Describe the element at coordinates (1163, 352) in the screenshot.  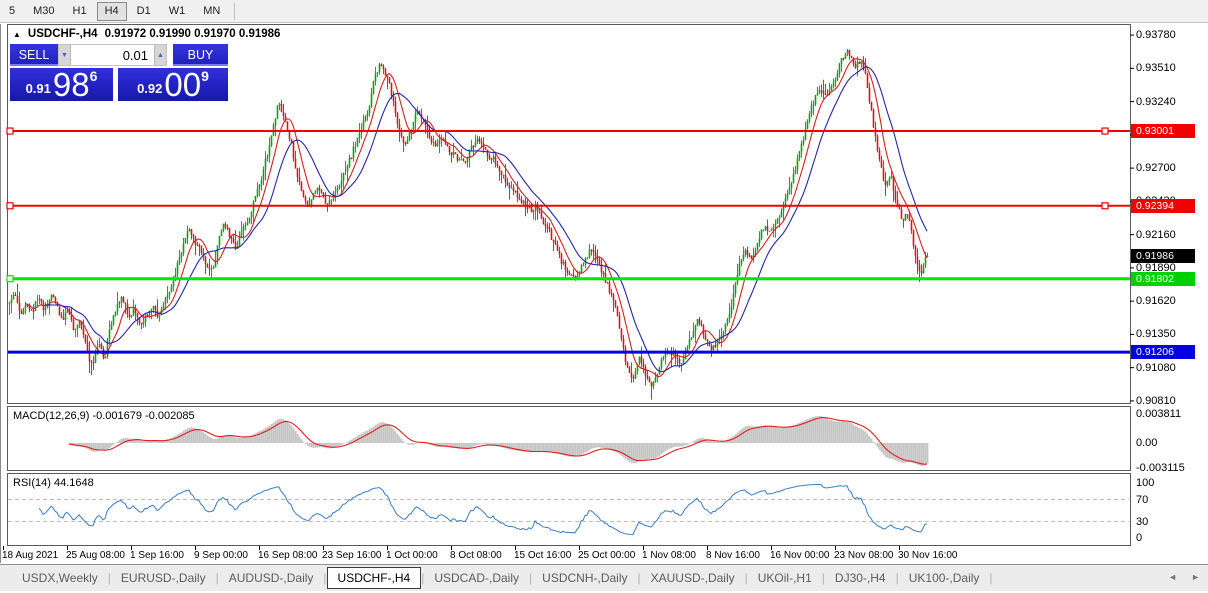
I see `price-badge-0.91206: 0.91206` at that location.